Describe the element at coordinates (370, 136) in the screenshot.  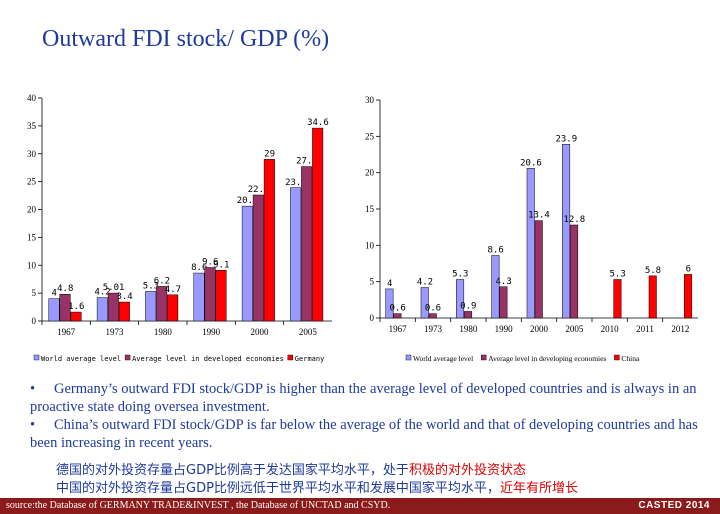
I see `y-tick-label: 25` at that location.